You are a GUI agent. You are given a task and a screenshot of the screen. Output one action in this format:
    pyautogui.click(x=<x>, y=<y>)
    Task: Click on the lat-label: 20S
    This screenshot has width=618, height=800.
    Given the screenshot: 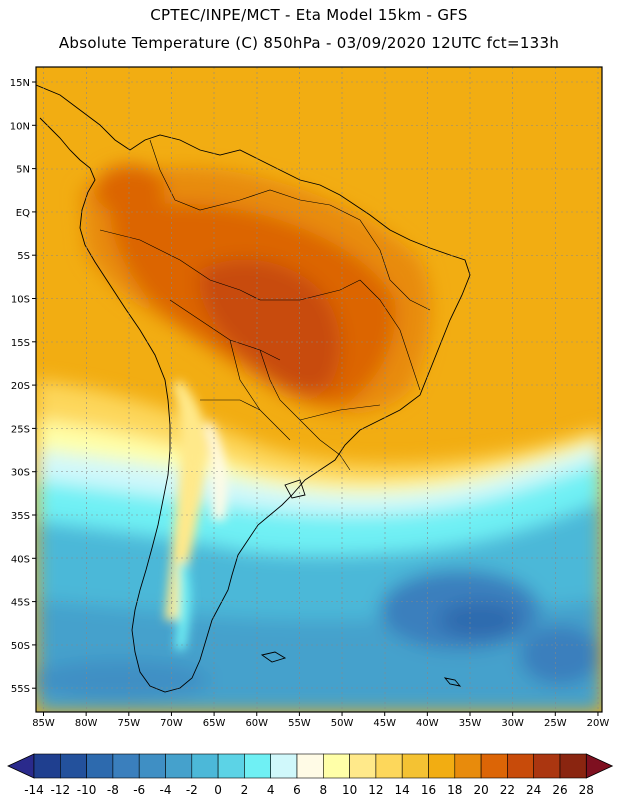 What is the action you would take?
    pyautogui.click(x=20, y=386)
    